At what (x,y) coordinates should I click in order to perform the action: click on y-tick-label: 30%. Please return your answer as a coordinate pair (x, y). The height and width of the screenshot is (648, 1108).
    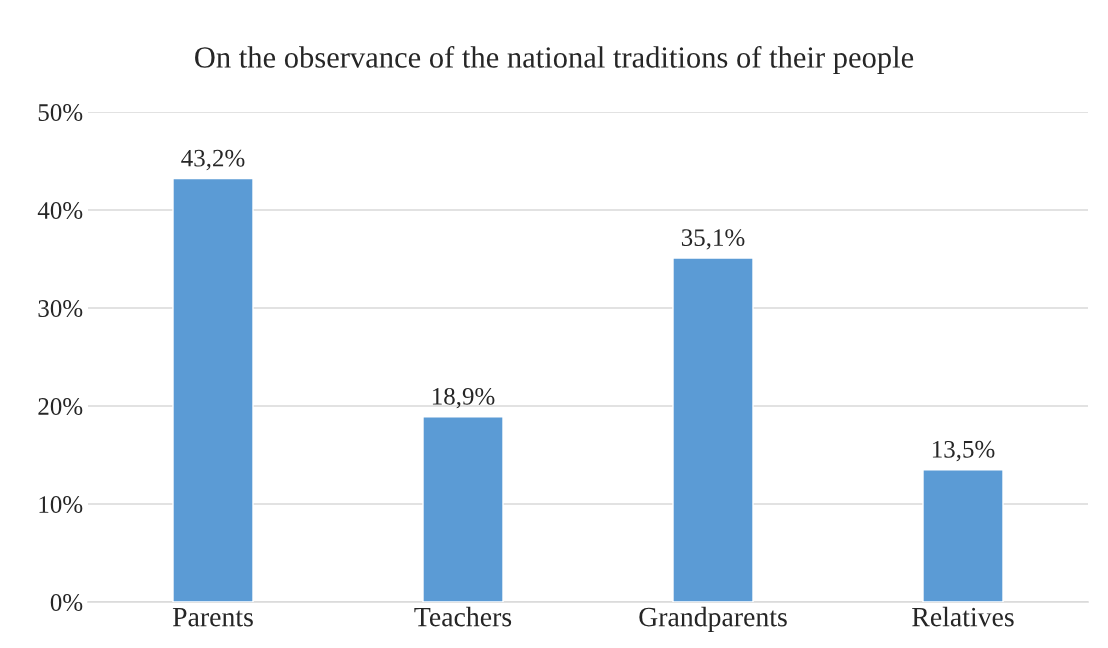
    Looking at the image, I should click on (60, 308).